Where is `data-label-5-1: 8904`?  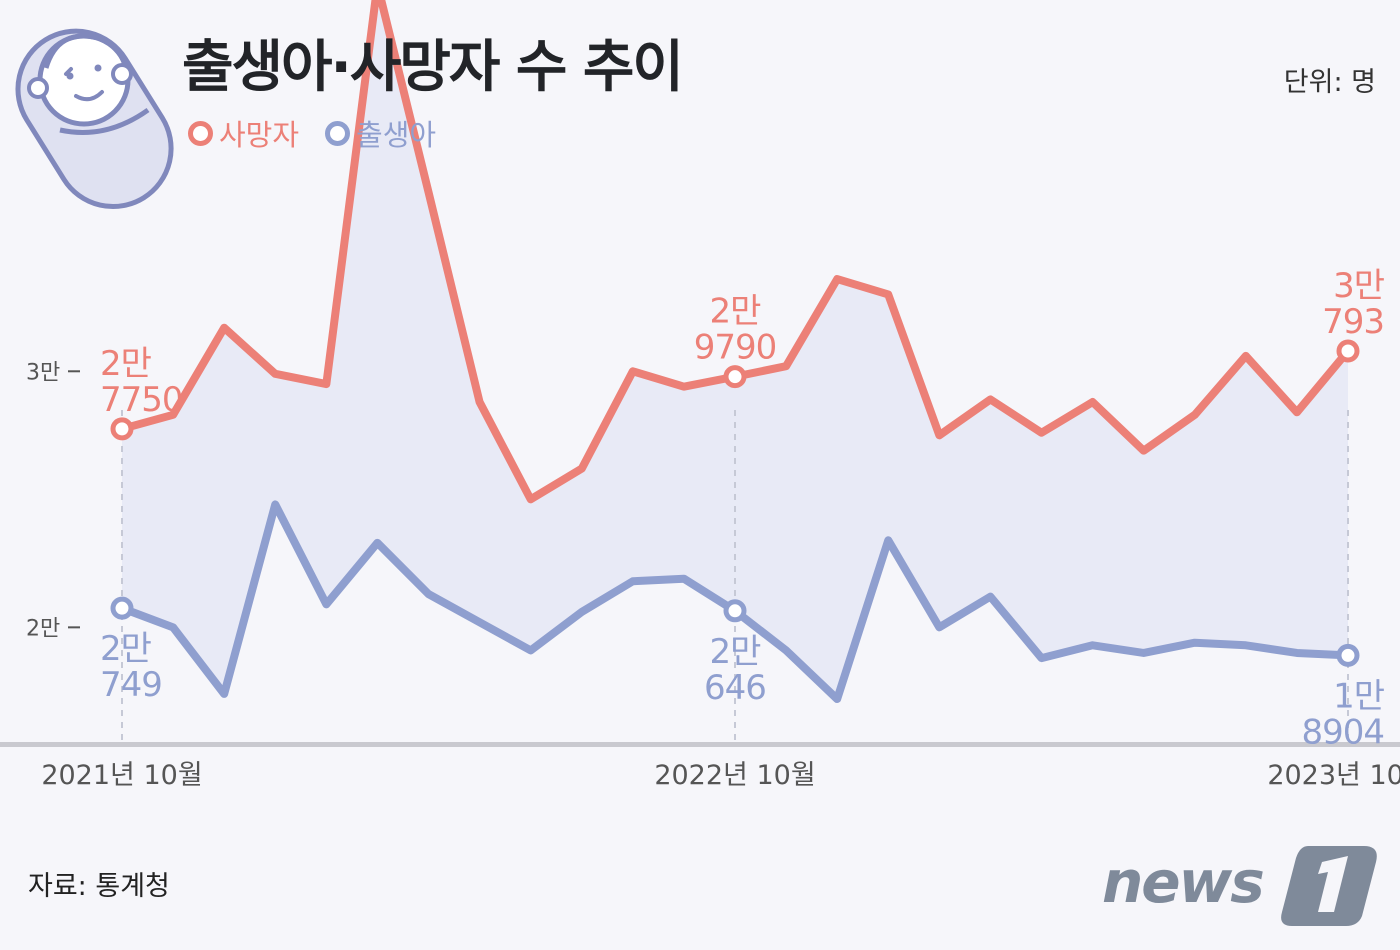 data-label-5-1: 8904 is located at coordinates (1342, 732).